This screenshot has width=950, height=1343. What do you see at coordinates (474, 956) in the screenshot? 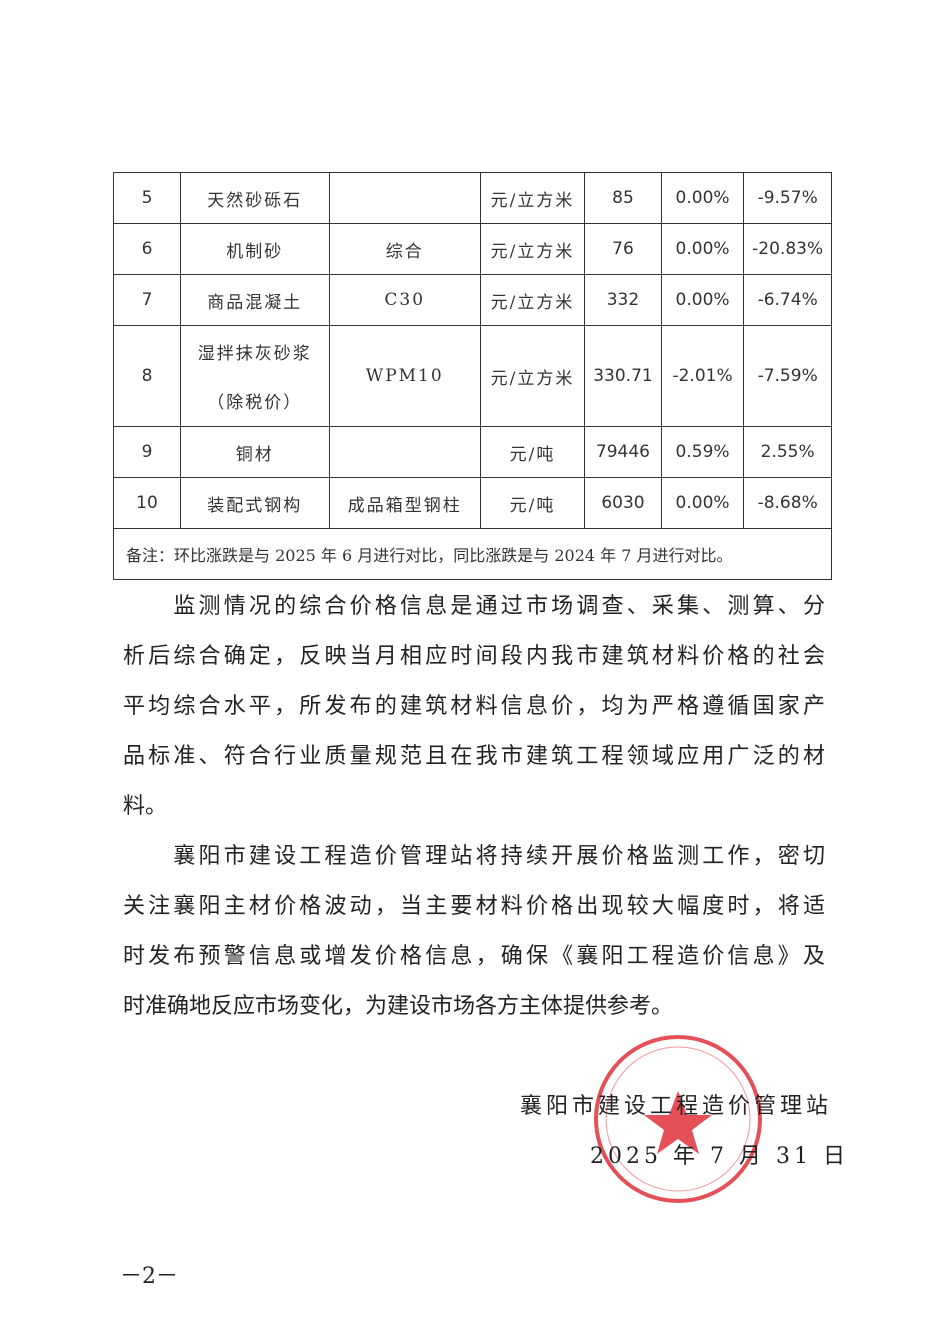
I see `paragraph-line: 时发布预警信息或增发价格信息，确保《襄阳工程造价信息》及` at bounding box center [474, 956].